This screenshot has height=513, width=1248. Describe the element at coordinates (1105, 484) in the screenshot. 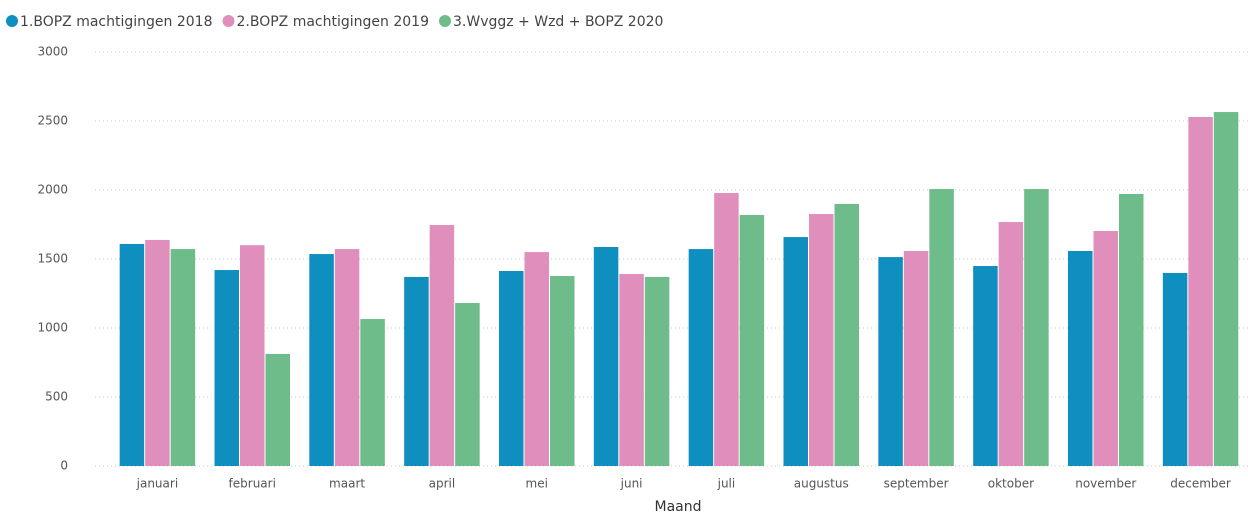

I see `x-tick-label: november` at that location.